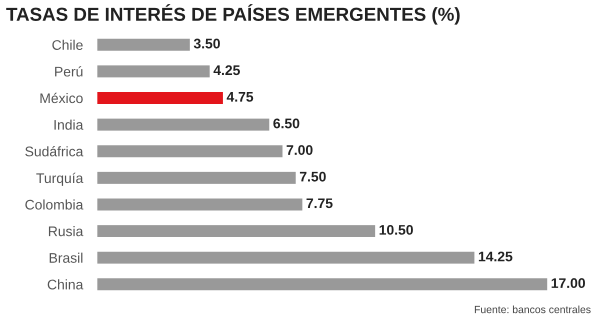 This screenshot has width=600, height=320. What do you see at coordinates (60, 179) in the screenshot?
I see `y-tick-label: Turquía` at bounding box center [60, 179].